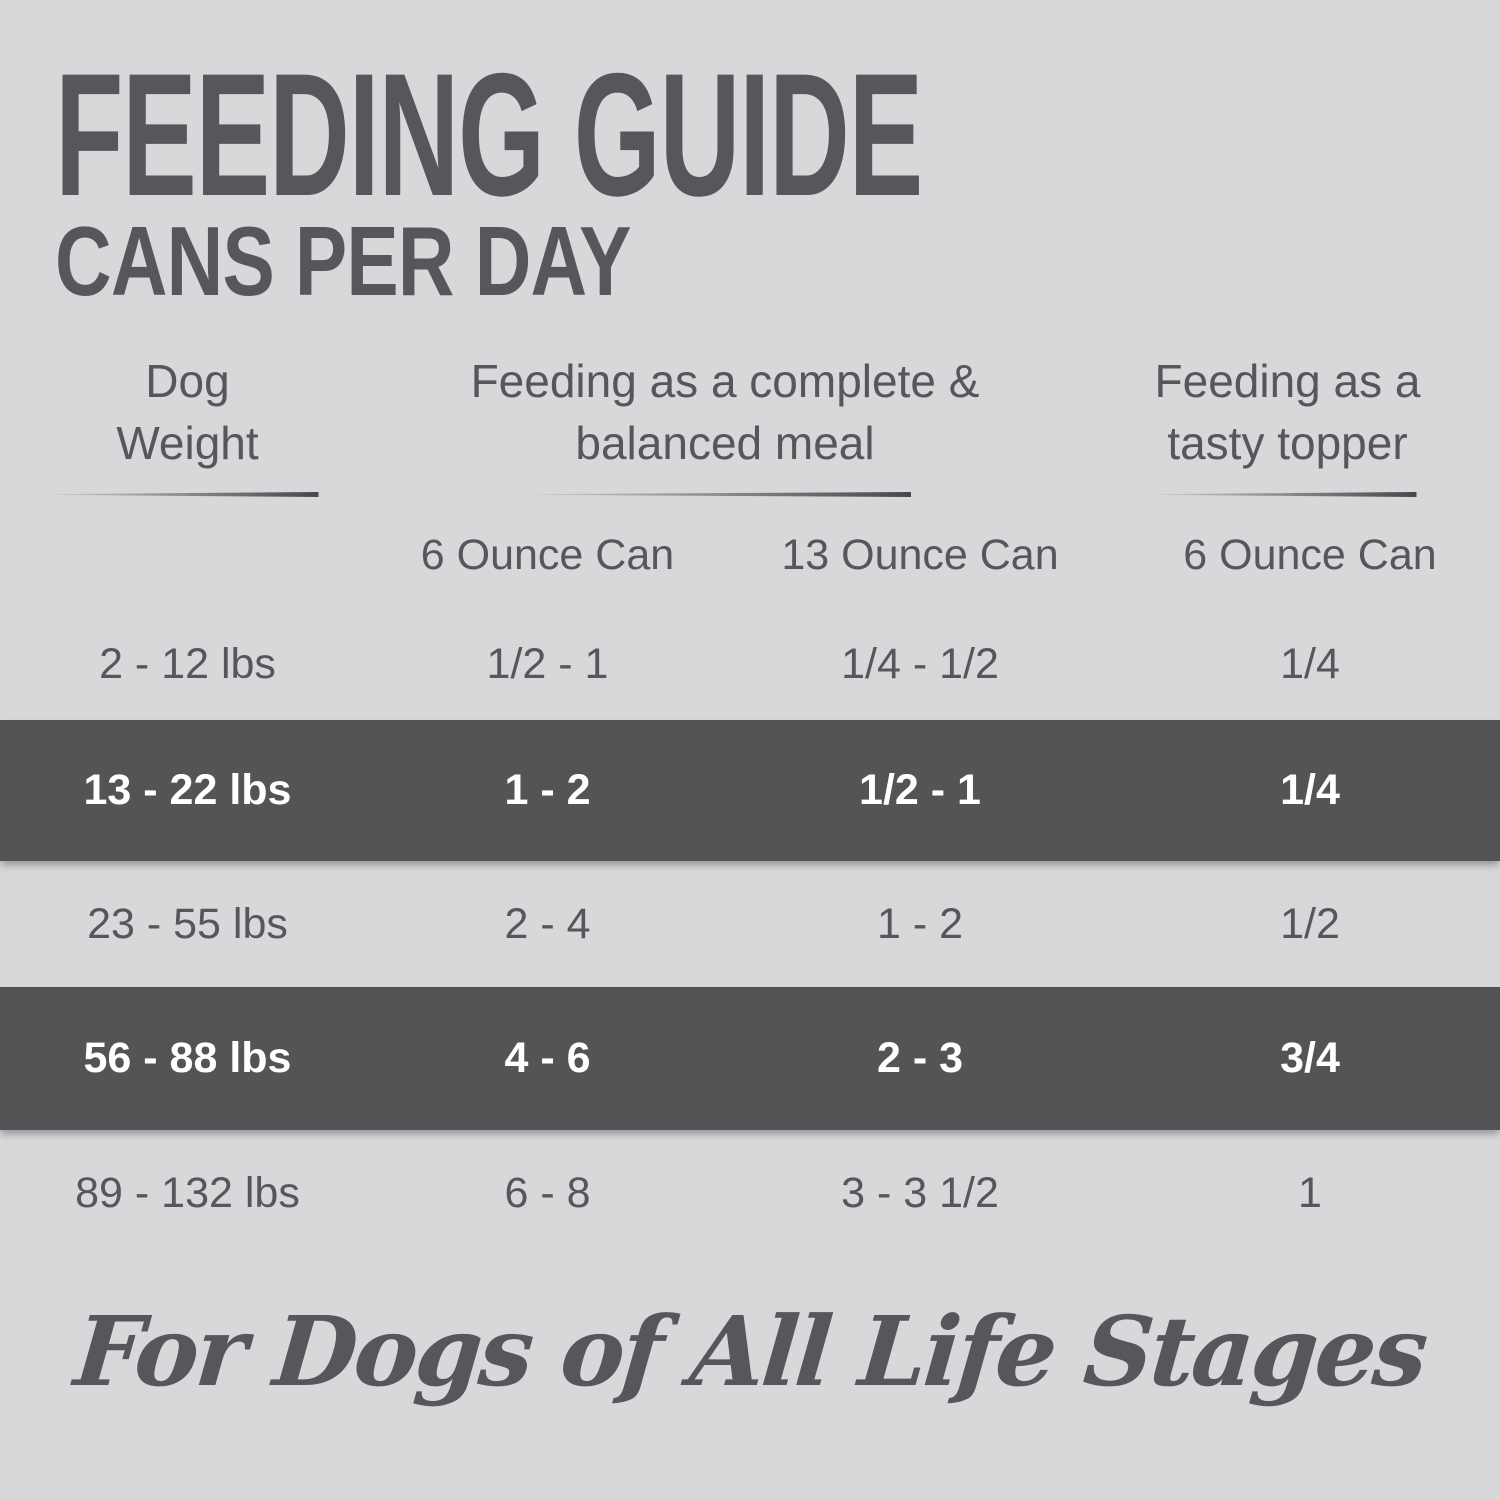  I want to click on meal-13oz-cell: 1 - 2, so click(920, 923).